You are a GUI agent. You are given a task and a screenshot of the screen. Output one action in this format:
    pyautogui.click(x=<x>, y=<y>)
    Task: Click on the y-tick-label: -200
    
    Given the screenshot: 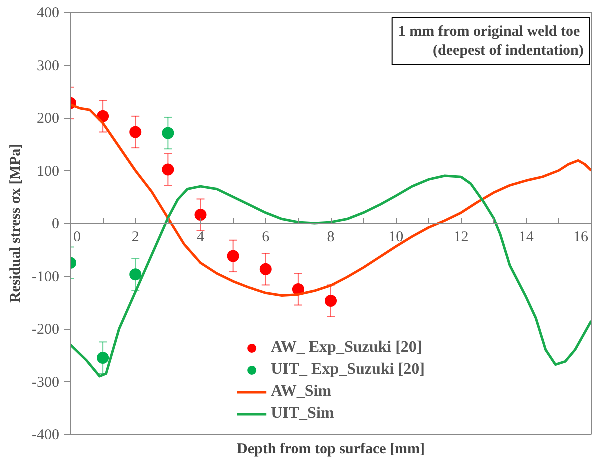 What is the action you would take?
    pyautogui.click(x=46, y=330)
    